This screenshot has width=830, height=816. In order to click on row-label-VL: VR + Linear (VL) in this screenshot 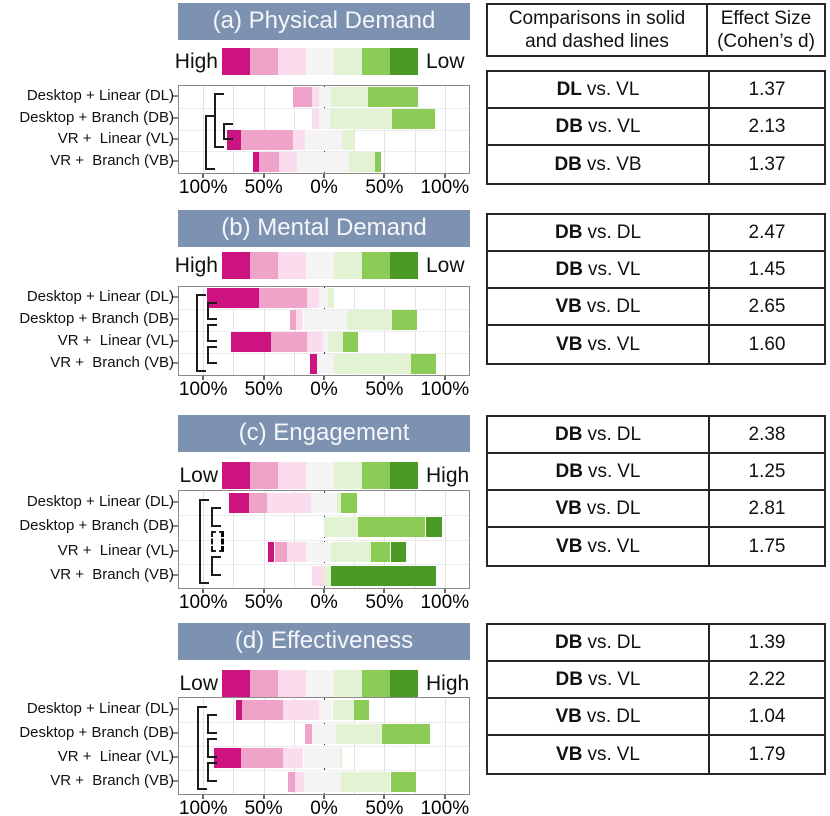, I will do `click(115, 340)`.